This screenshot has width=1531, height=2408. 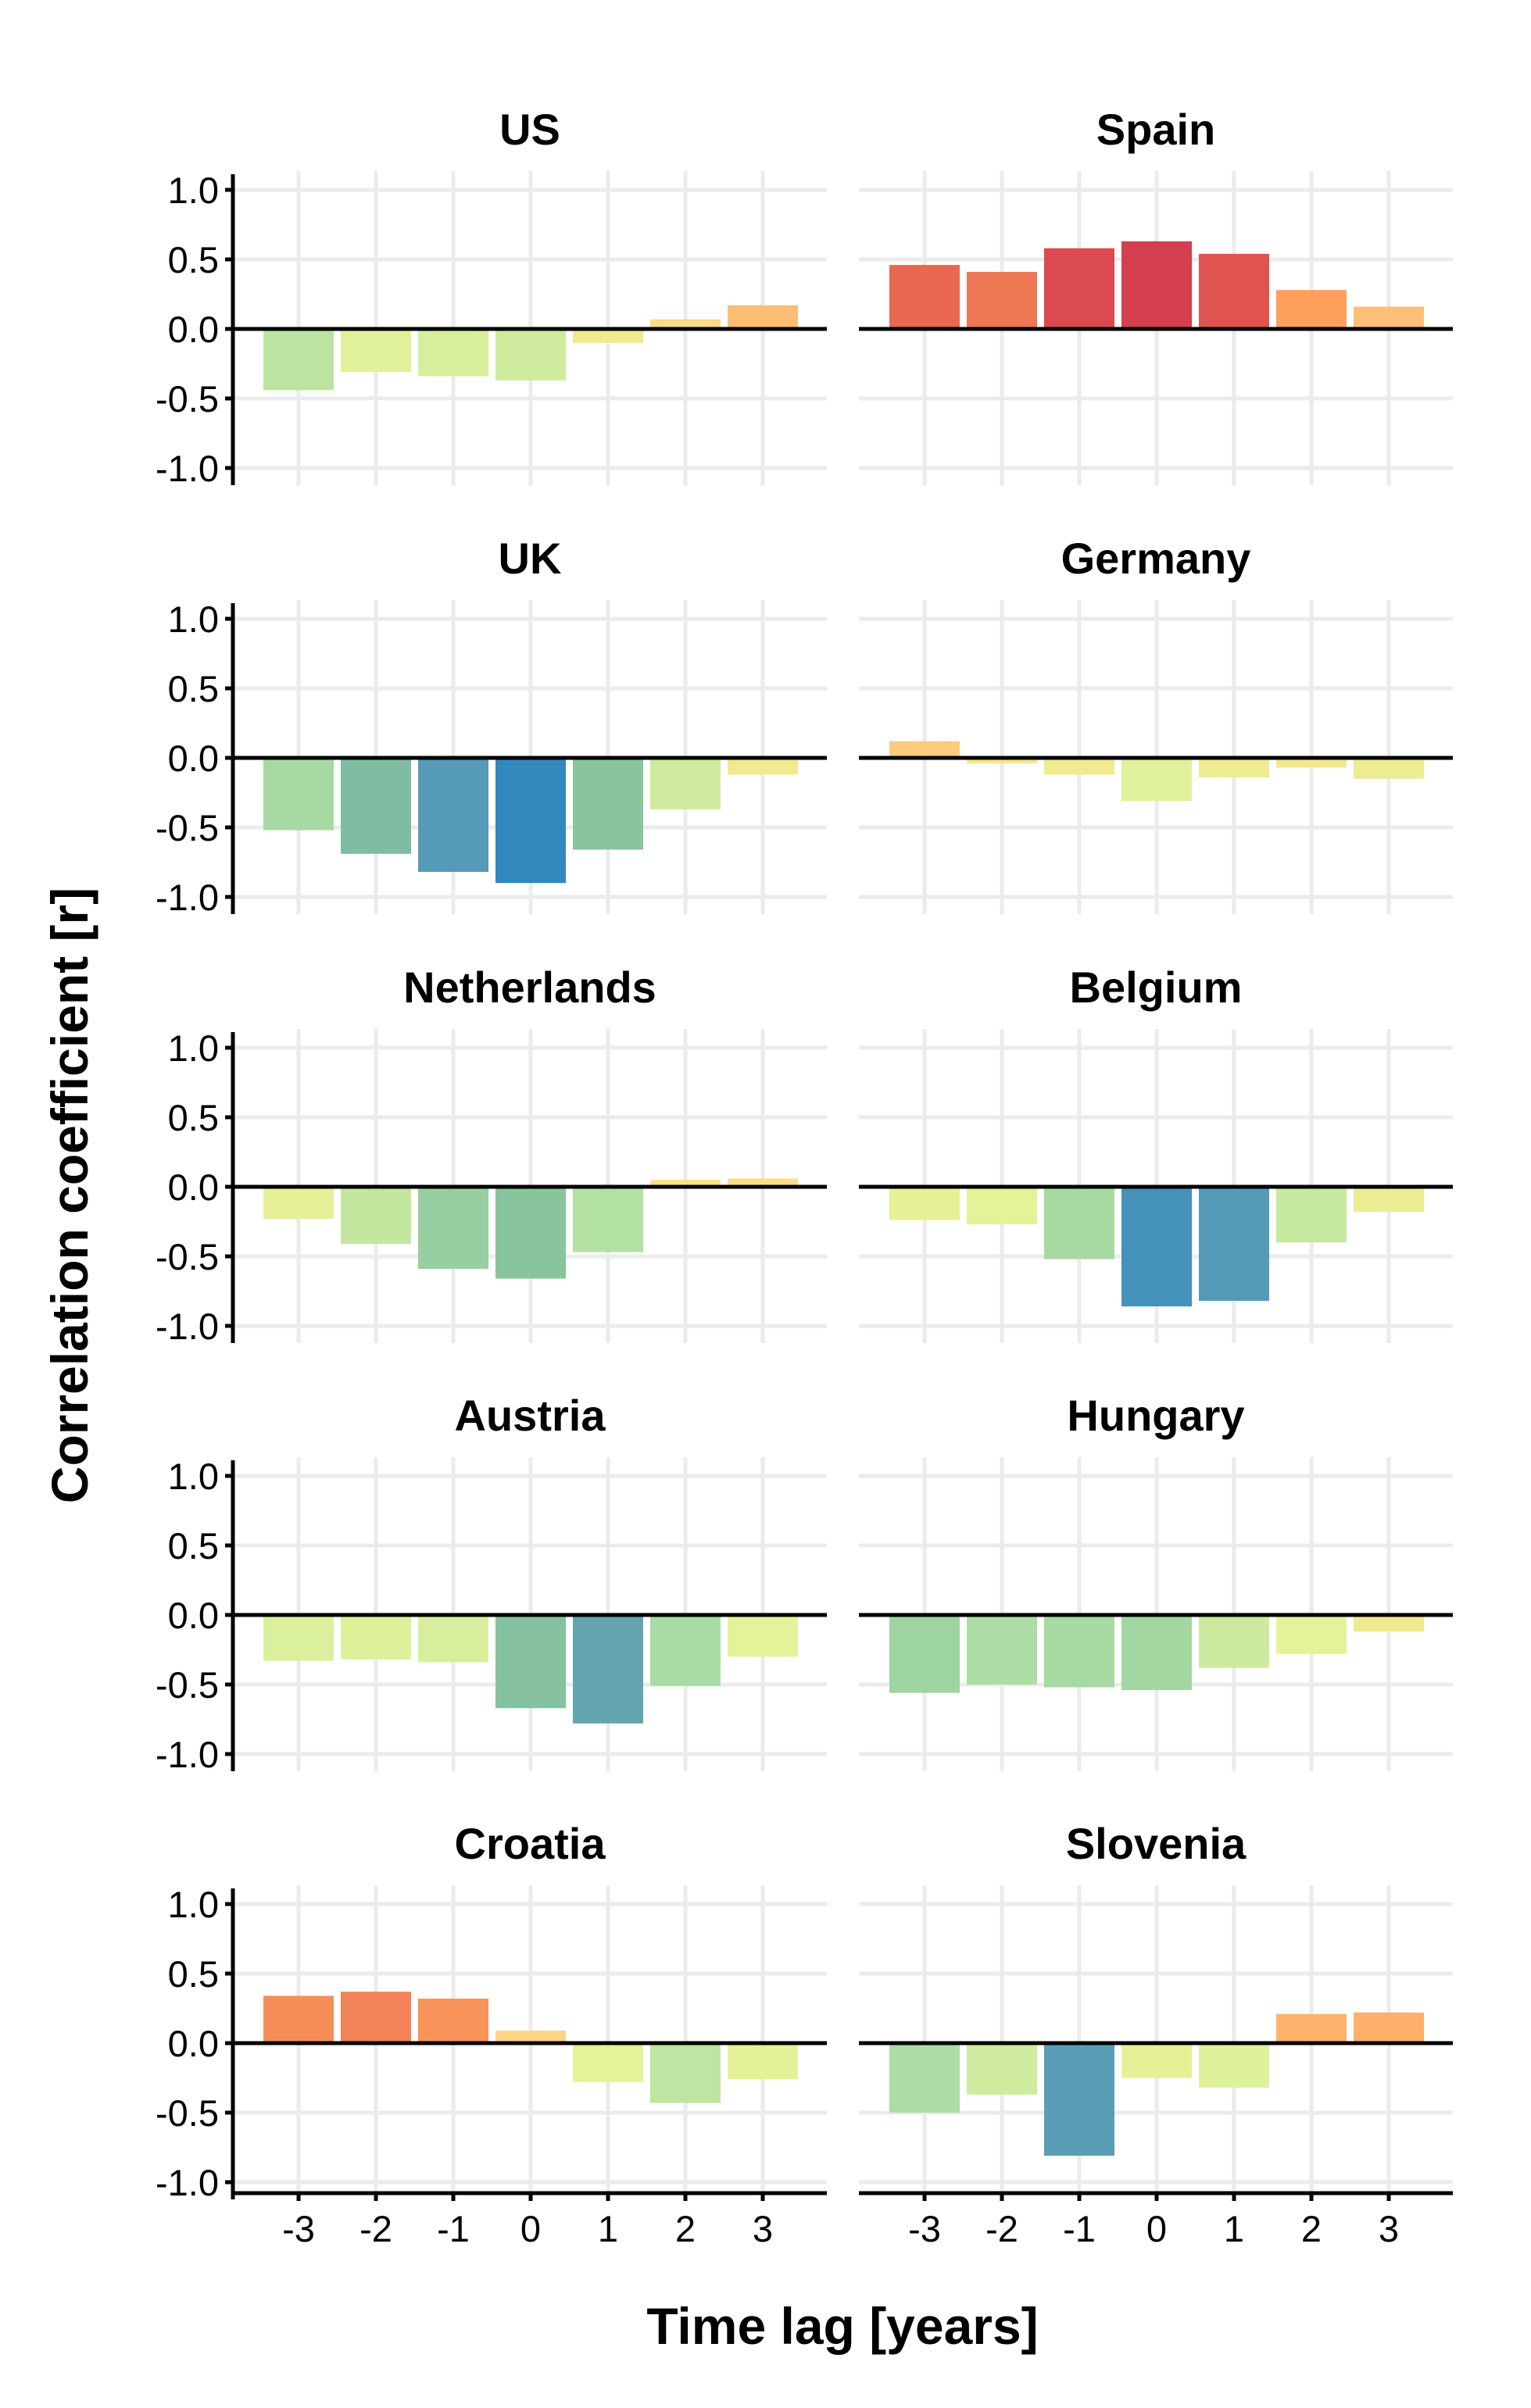 I want to click on bar-uk-lag--2, so click(x=376, y=806).